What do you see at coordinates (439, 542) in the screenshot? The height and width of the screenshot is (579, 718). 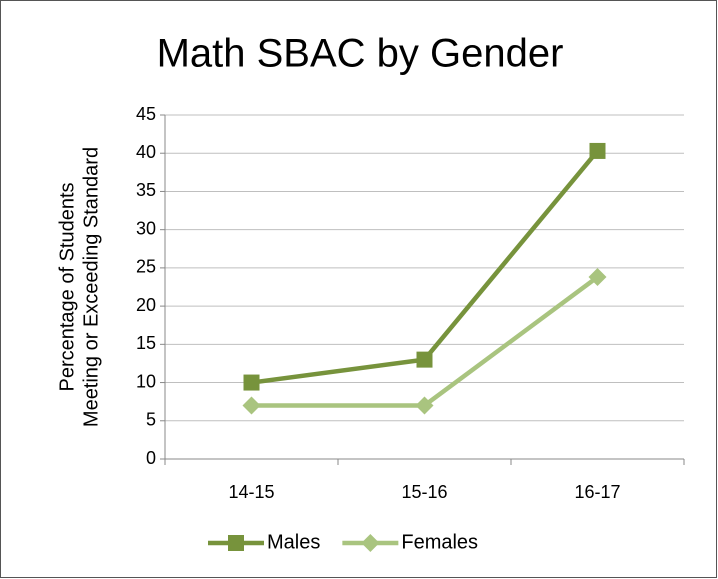 I see `legend-label: Females` at bounding box center [439, 542].